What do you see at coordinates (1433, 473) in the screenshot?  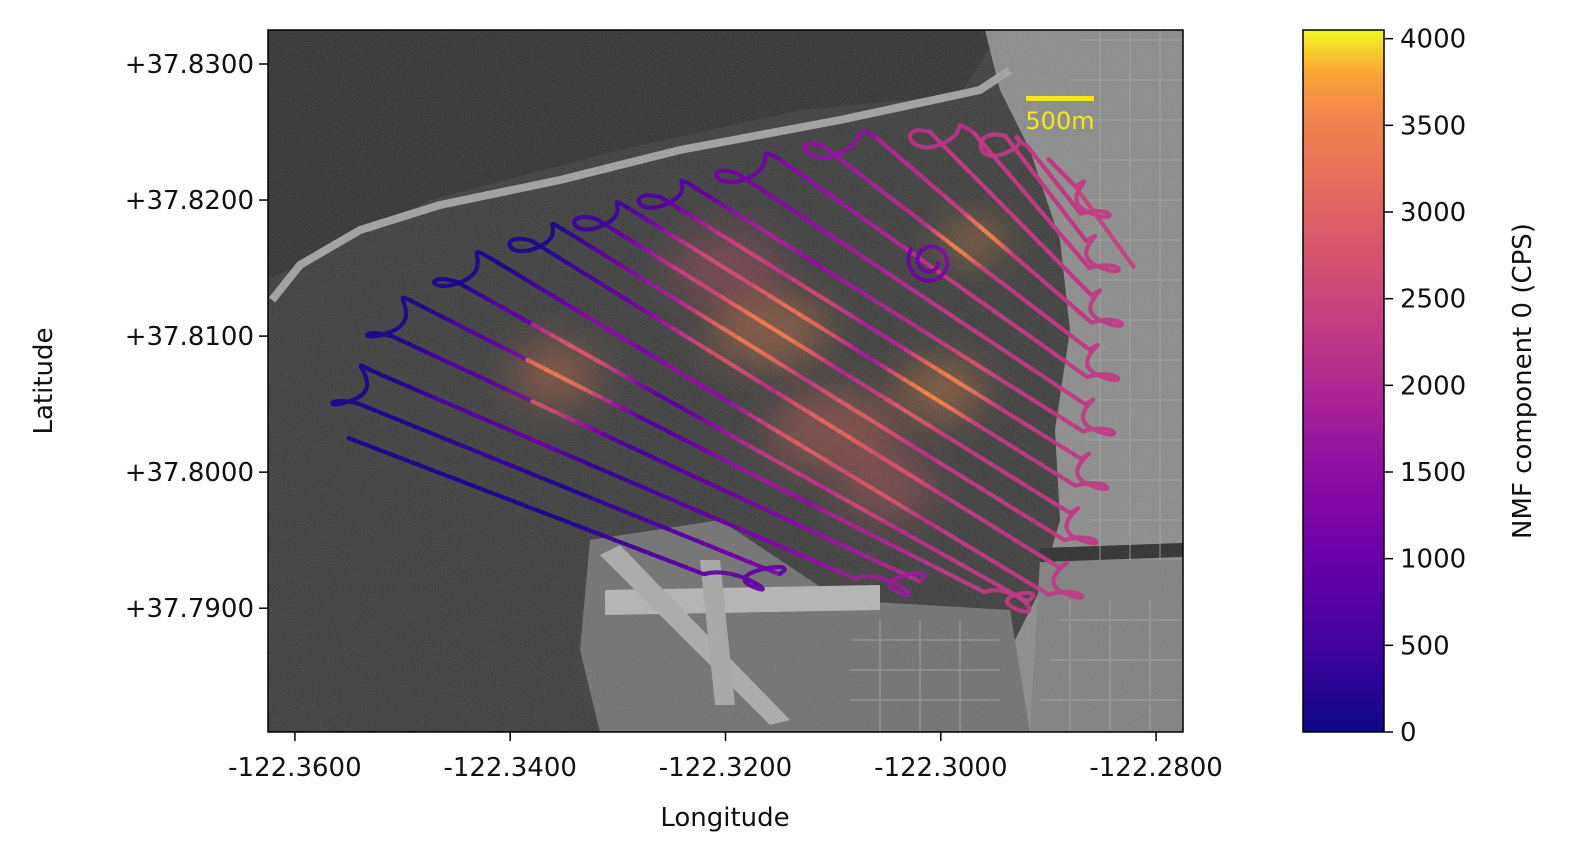 I see `colorbar-tick-label: 1500` at bounding box center [1433, 473].